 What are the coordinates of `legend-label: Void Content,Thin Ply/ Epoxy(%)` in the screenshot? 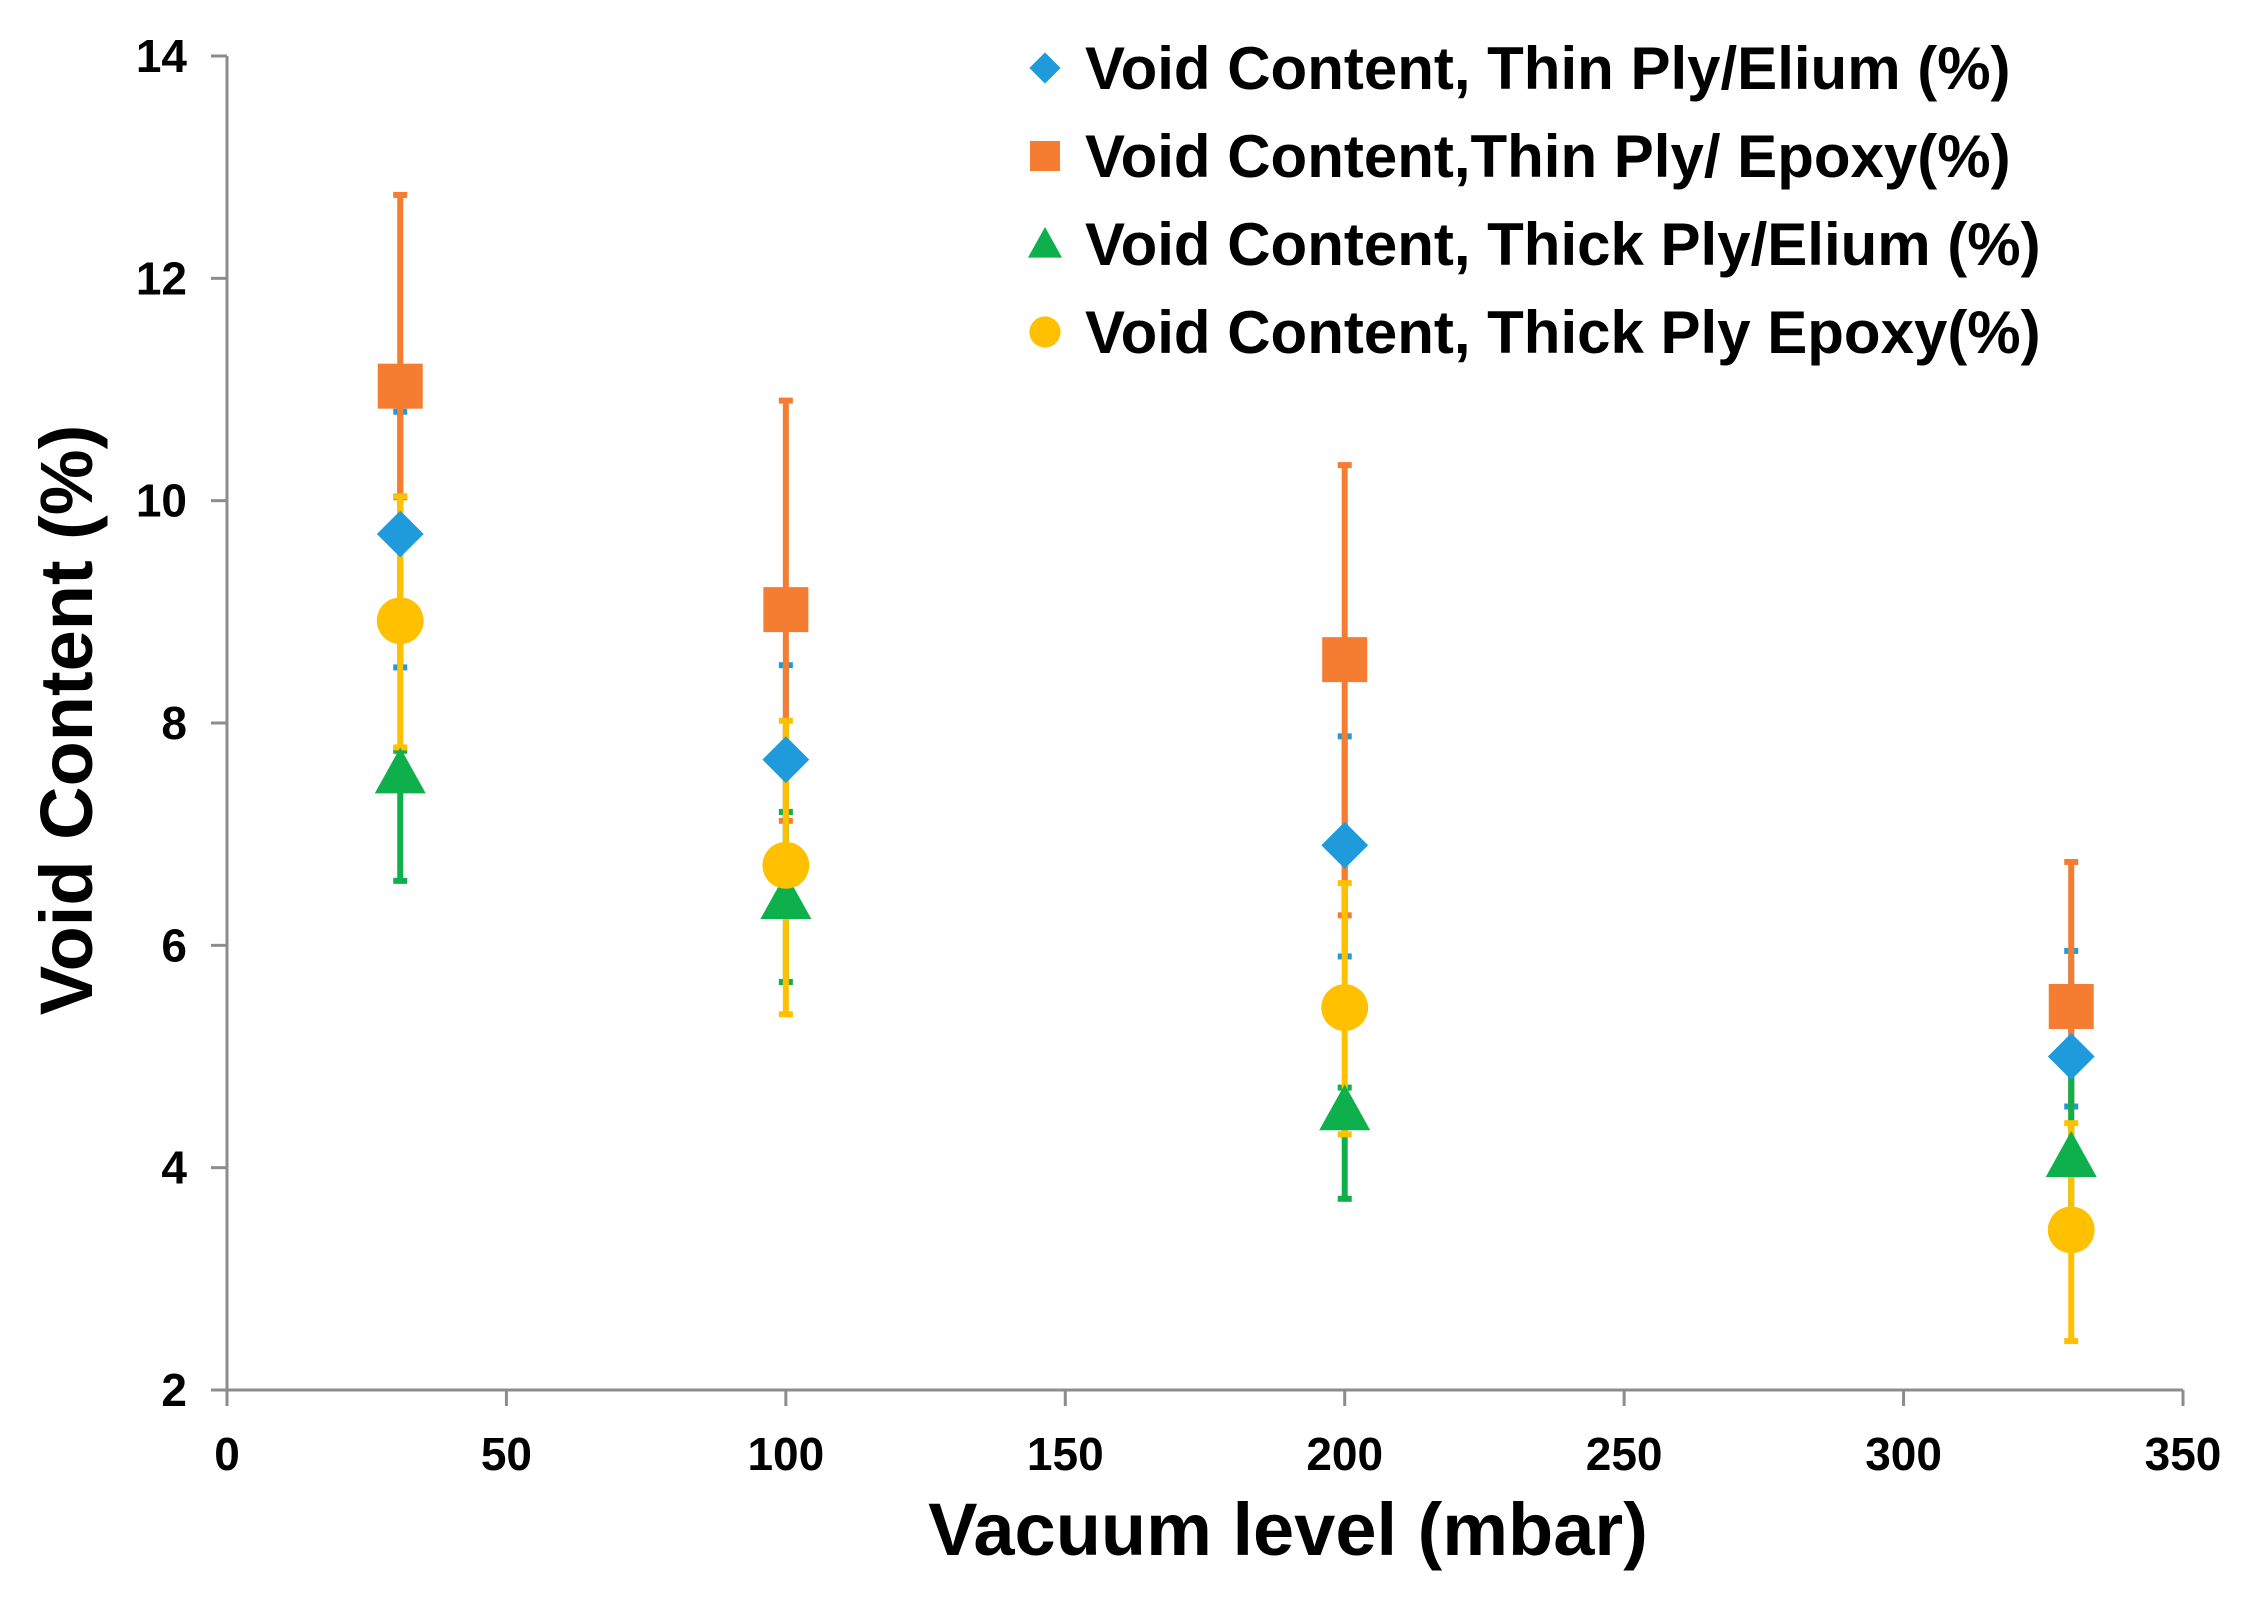 It's located at (1548, 156).